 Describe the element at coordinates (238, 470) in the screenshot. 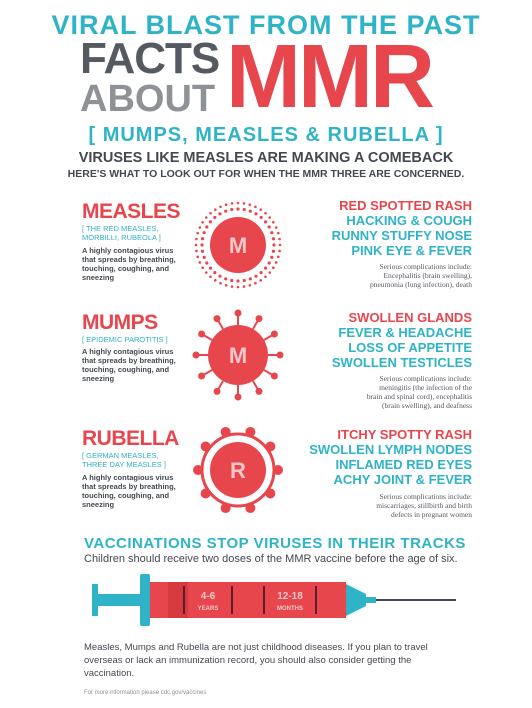

I see `virus-letter: R` at that location.